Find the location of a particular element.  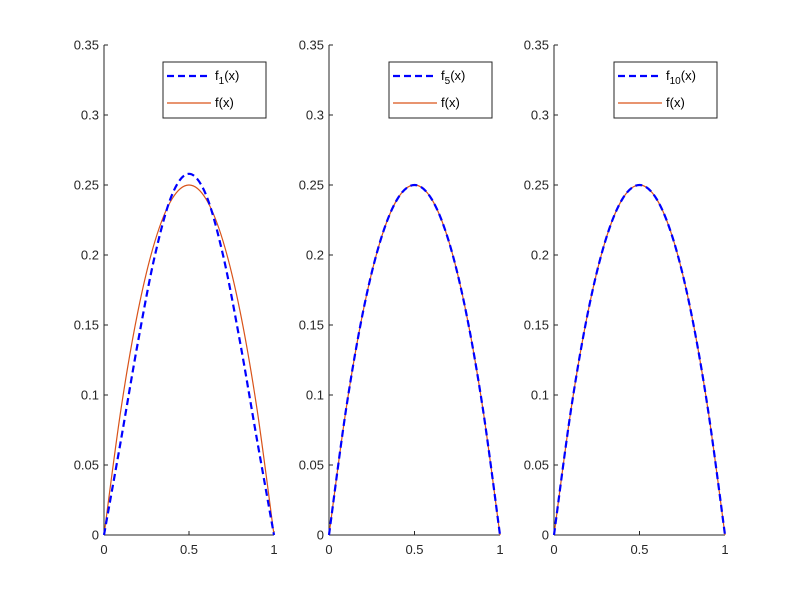

legend: f1(x) f(x) is located at coordinates (214, 90).